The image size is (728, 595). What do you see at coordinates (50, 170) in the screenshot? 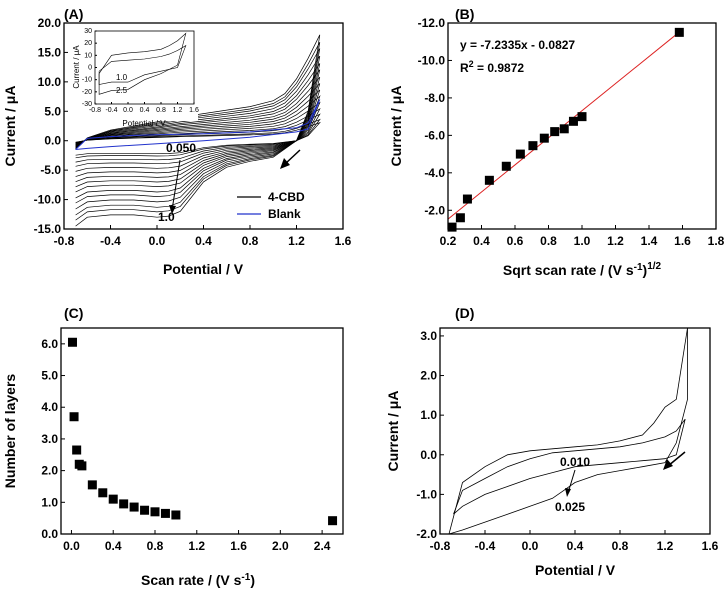
I see `panel-a-y-tick-label: -5.0` at bounding box center [50, 170].